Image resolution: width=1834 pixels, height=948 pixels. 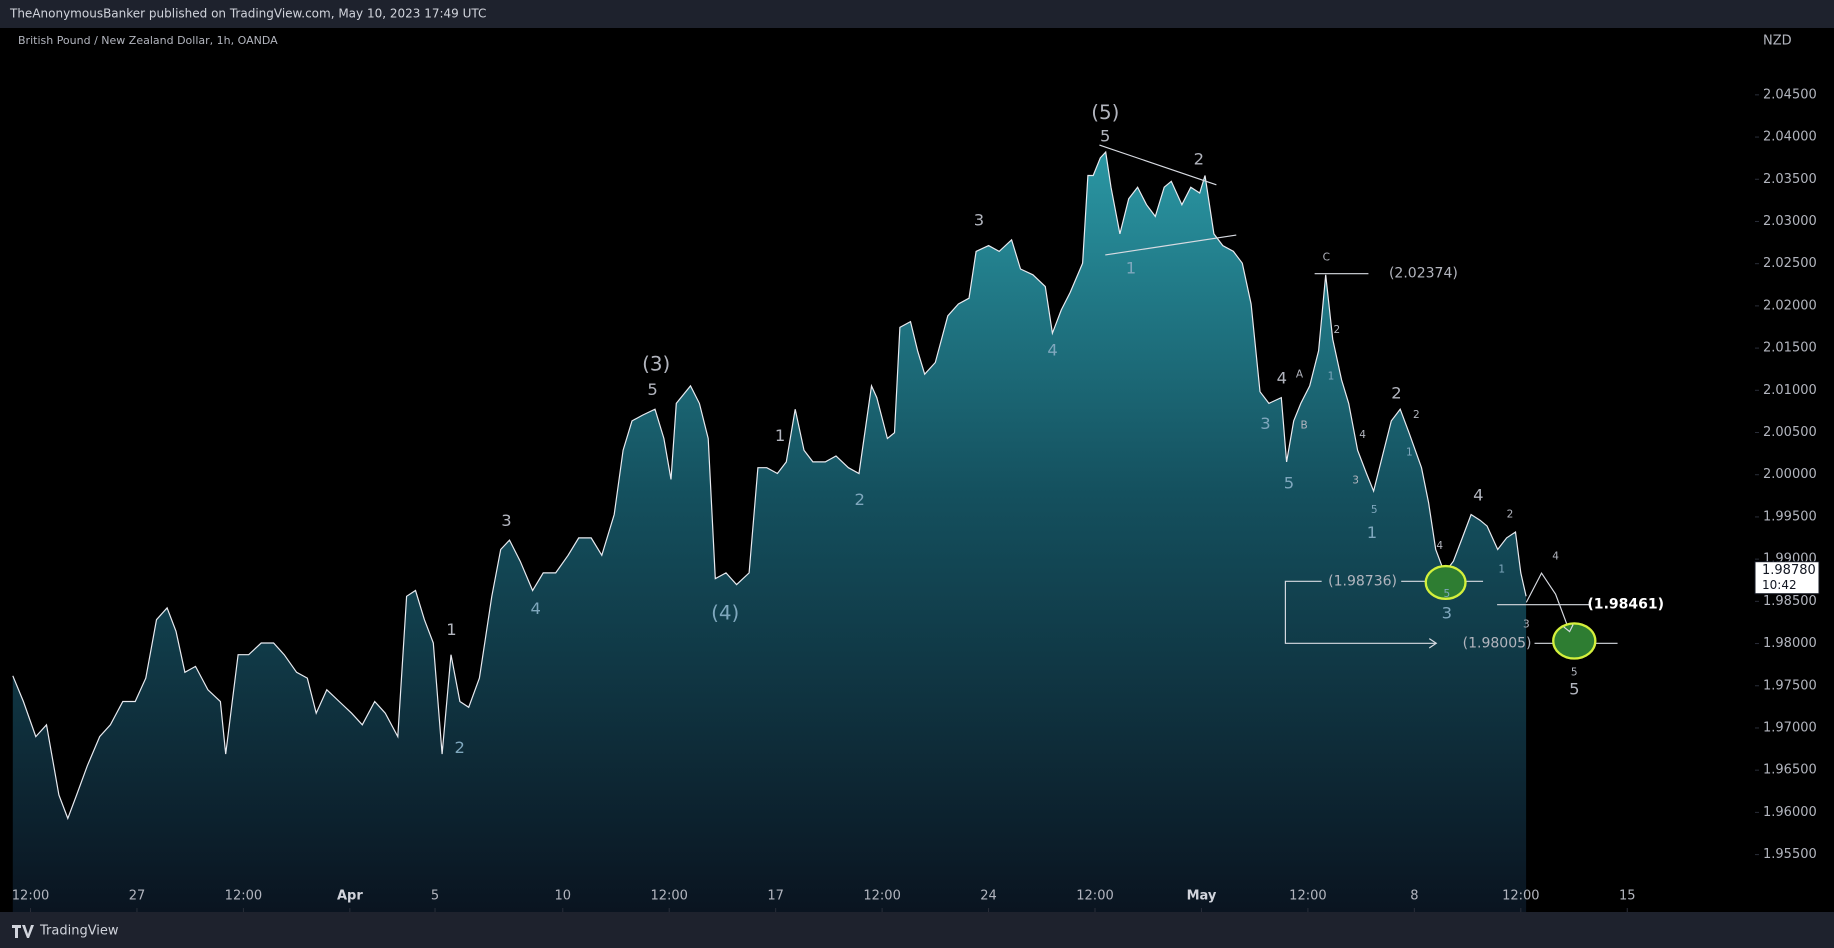 I want to click on x-tick-label: May, so click(x=1202, y=896).